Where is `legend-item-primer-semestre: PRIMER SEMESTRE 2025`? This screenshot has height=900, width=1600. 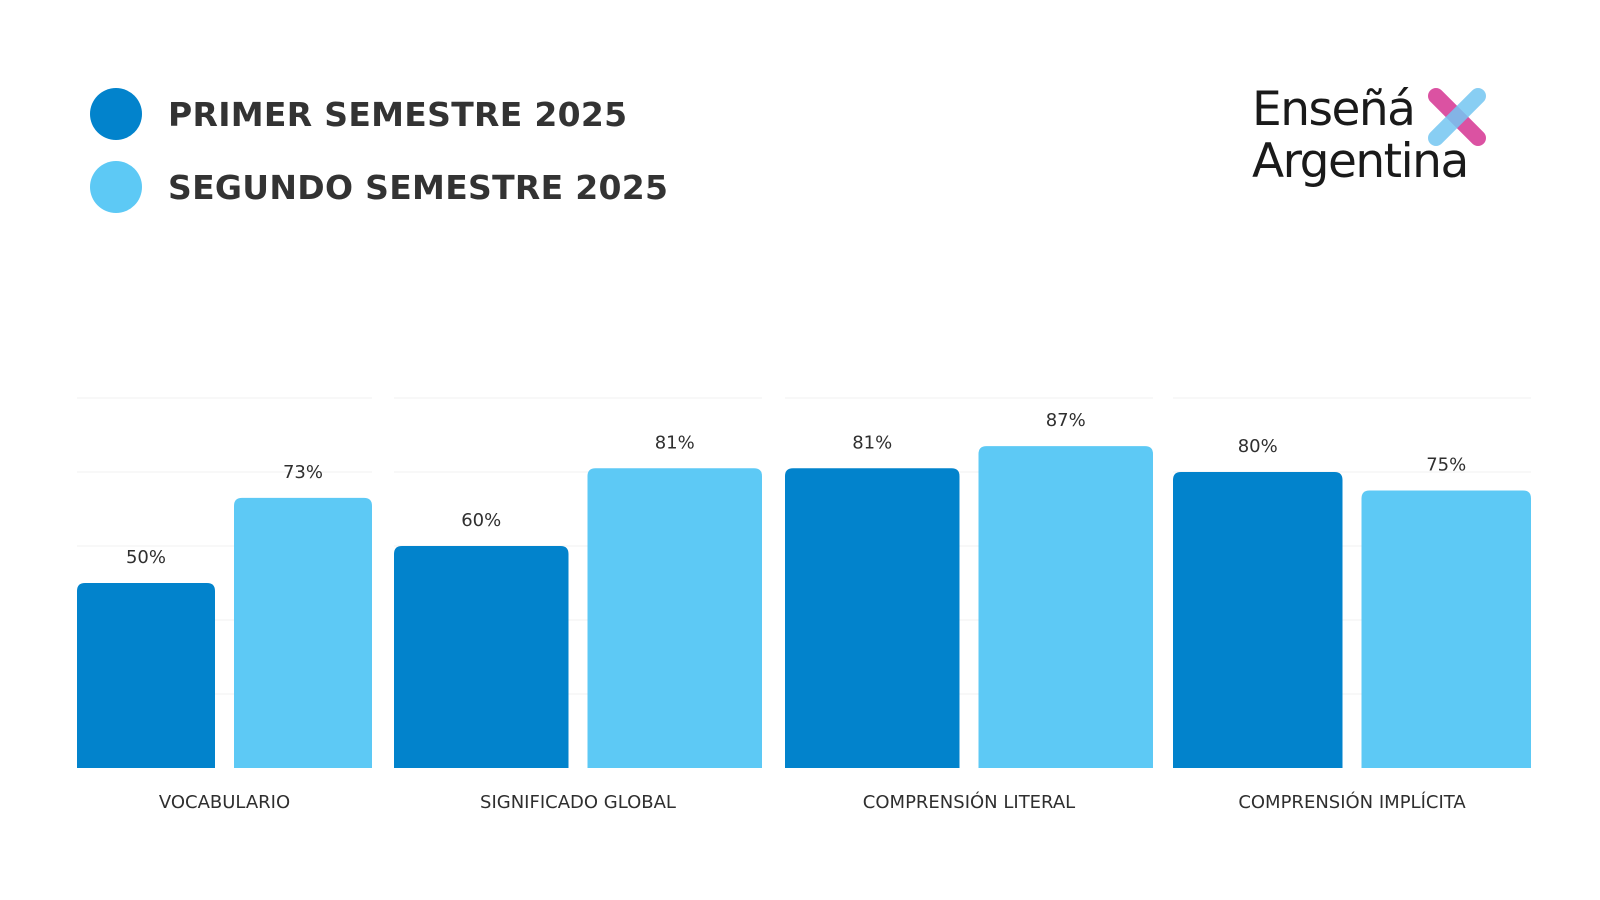 legend-item-primer-semestre: PRIMER SEMESTRE 2025 is located at coordinates (379, 114).